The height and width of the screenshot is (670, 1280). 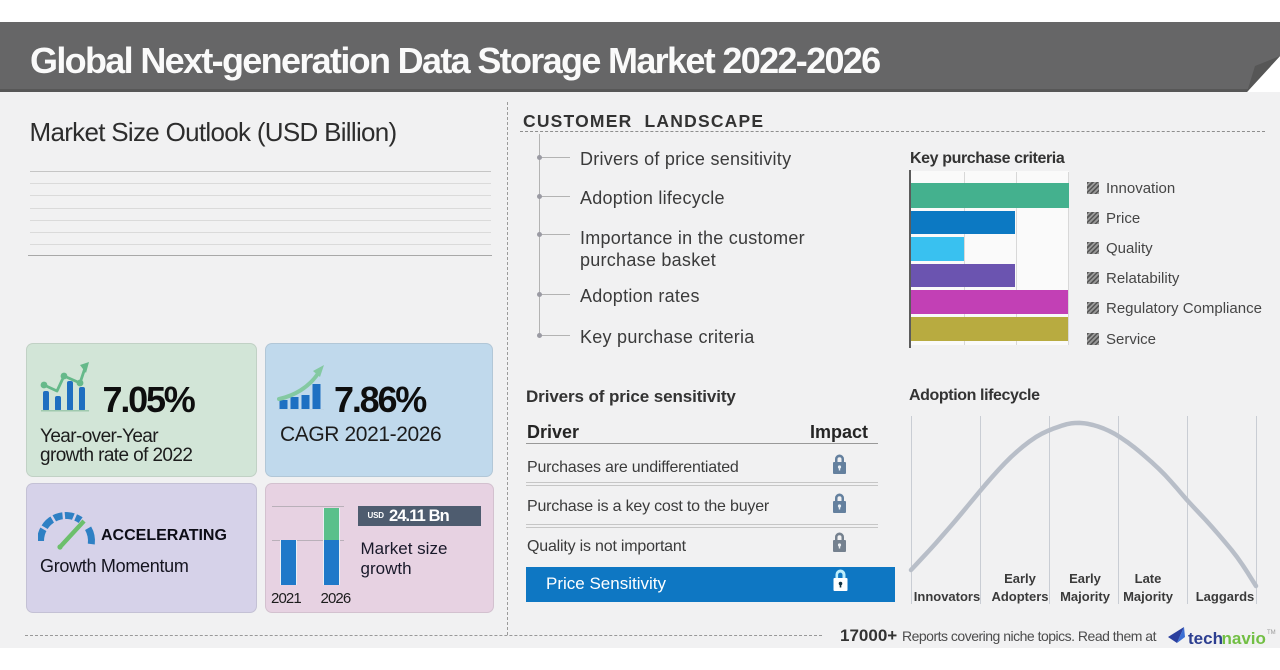 What do you see at coordinates (1271, 633) in the screenshot?
I see `svg-text: TM` at bounding box center [1271, 633].